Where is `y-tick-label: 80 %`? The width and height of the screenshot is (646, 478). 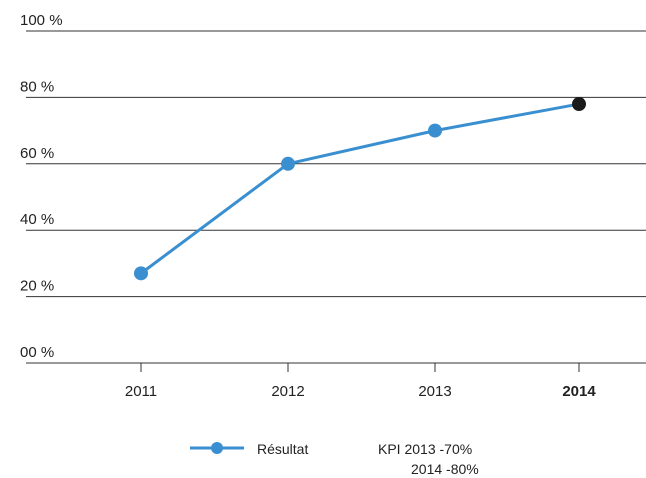
y-tick-label: 80 % is located at coordinates (37, 86).